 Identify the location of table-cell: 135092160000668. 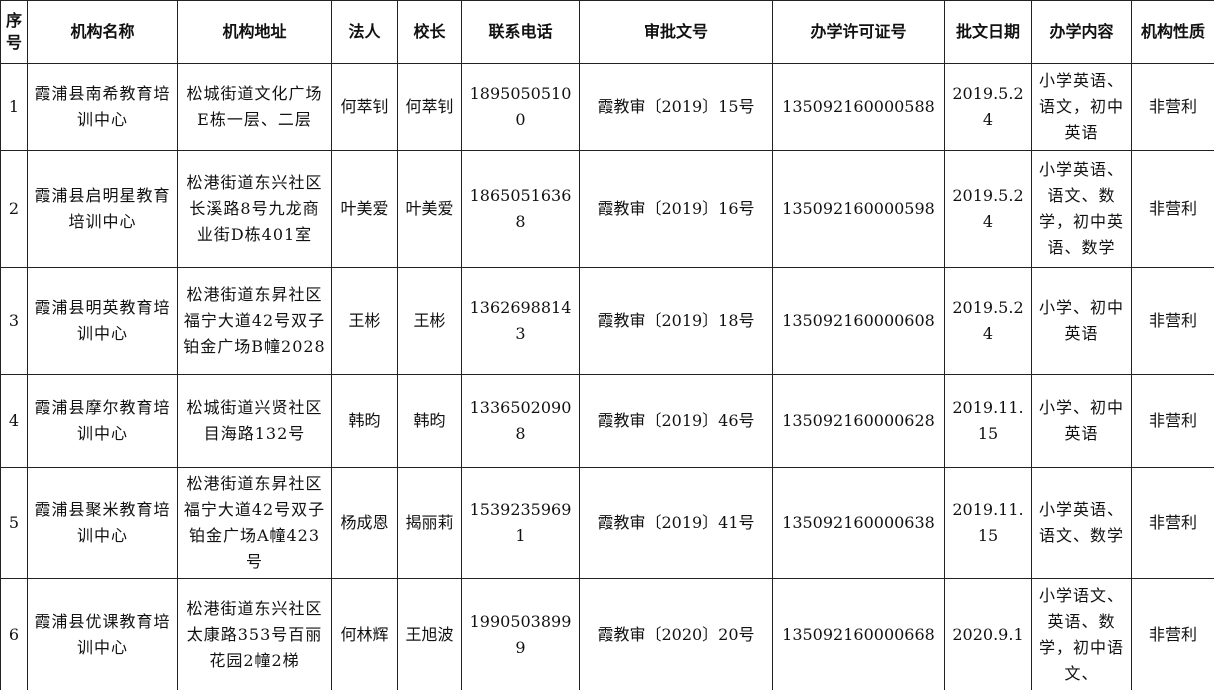
(858, 634).